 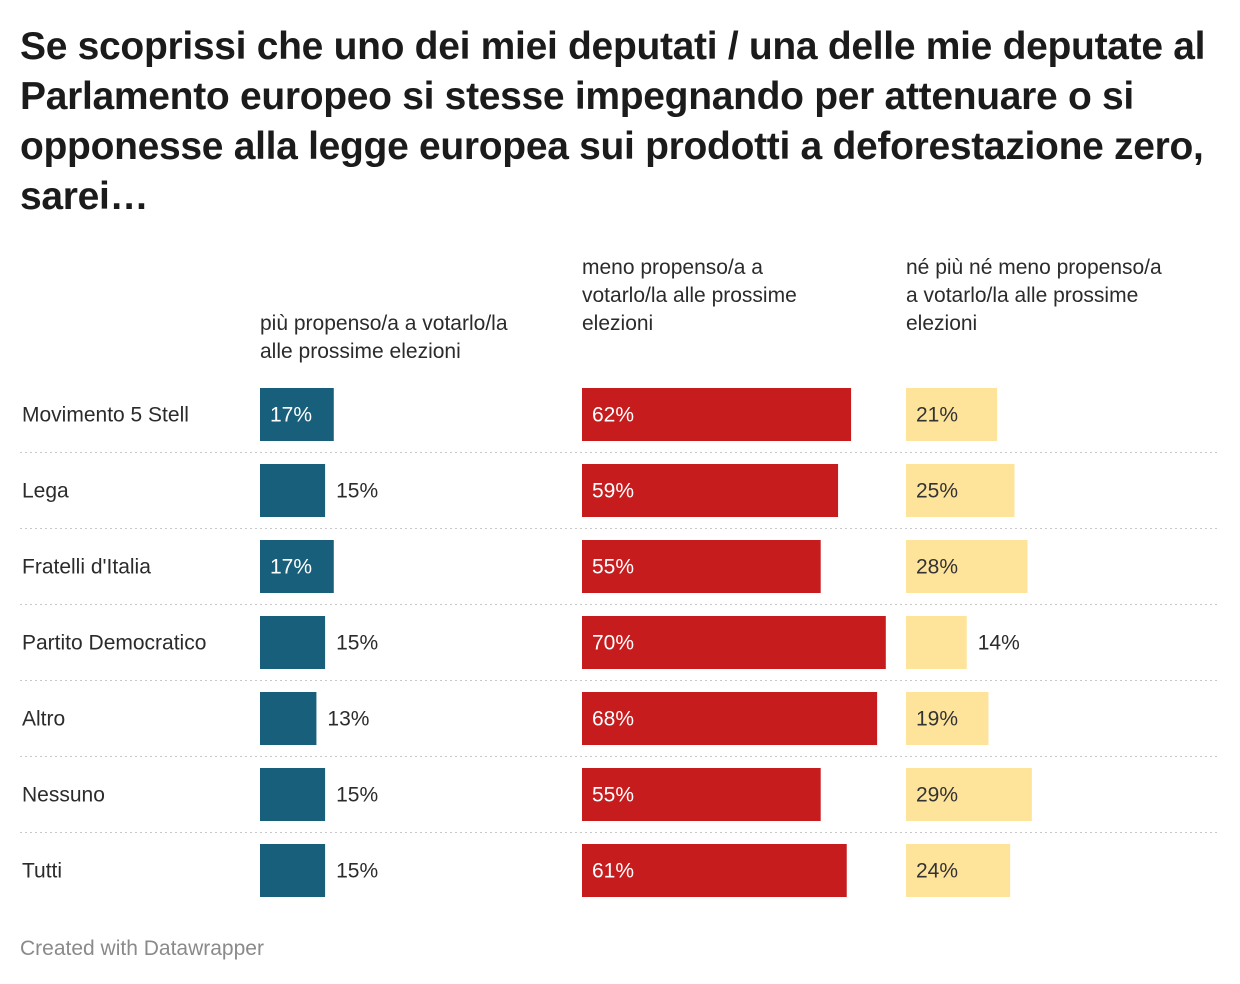 I want to click on series-header-2: elezioni, so click(x=617, y=323).